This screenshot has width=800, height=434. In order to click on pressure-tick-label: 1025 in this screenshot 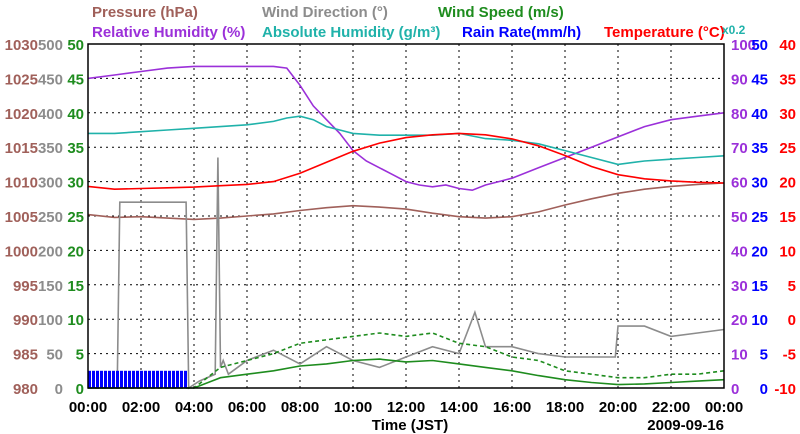, I will do `click(21, 79)`.